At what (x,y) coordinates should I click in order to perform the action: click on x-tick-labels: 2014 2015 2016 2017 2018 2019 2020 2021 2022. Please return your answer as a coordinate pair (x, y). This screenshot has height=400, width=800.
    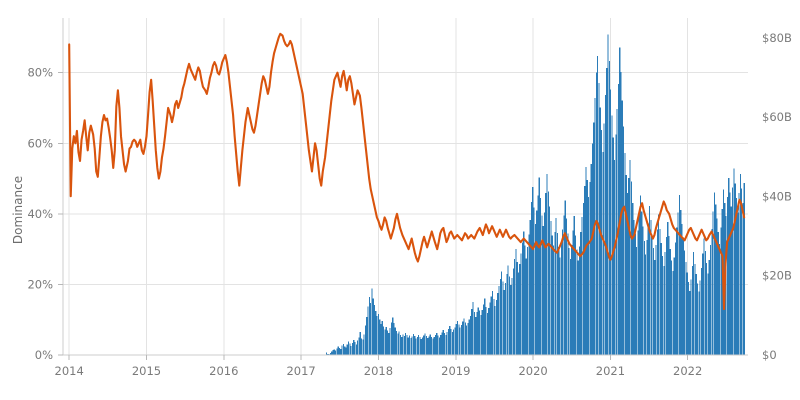
    Looking at the image, I should click on (379, 371).